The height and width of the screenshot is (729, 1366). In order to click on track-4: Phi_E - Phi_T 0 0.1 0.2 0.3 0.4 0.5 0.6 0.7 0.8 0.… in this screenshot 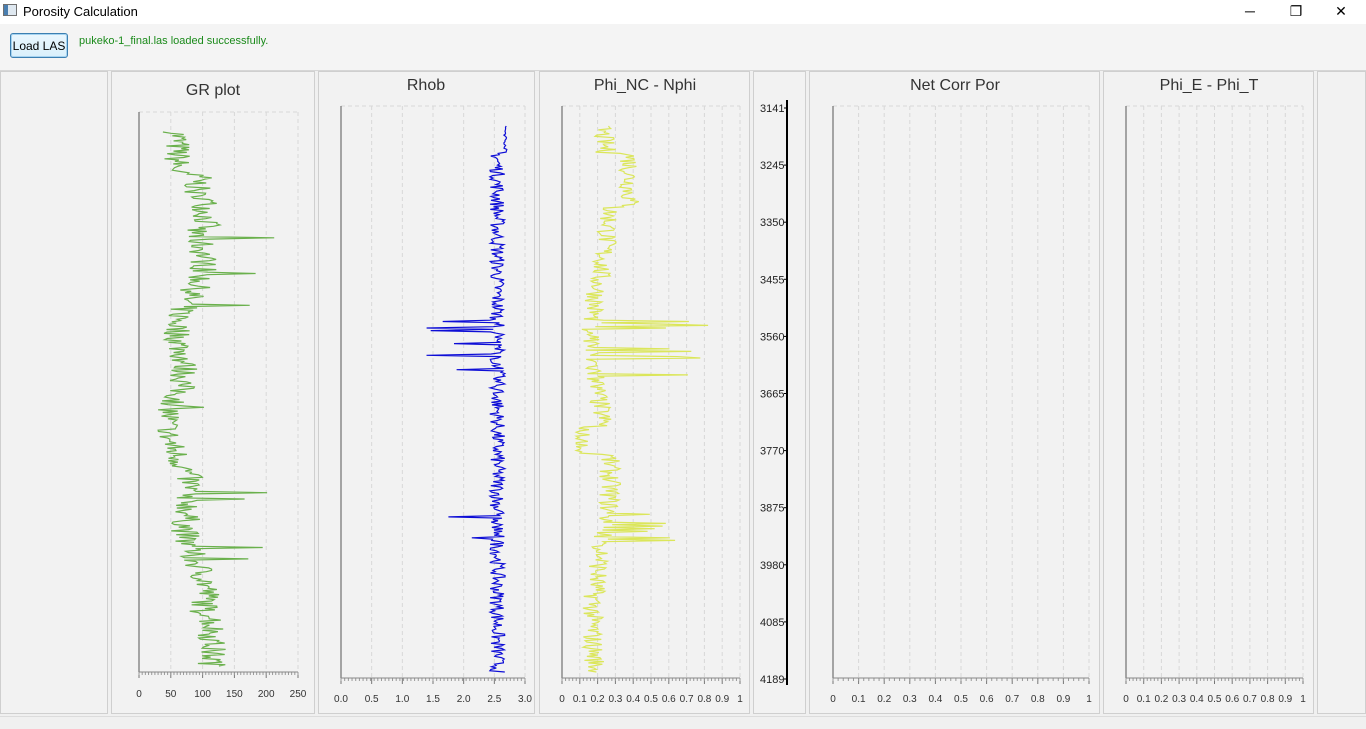, I will do `click(1214, 391)`.